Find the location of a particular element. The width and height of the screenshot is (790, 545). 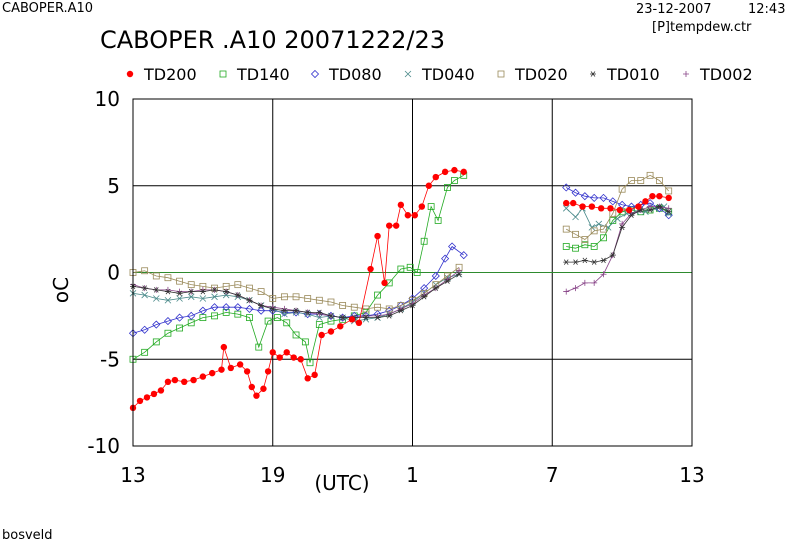

file-label: [P]tempdew.ctr is located at coordinates (702, 27).